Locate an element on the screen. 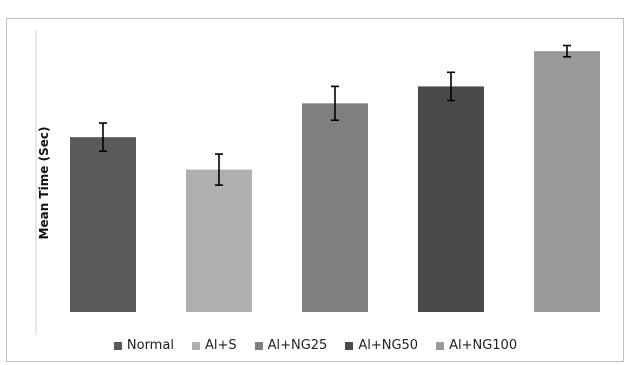  bar-al-ng100 is located at coordinates (567, 182).